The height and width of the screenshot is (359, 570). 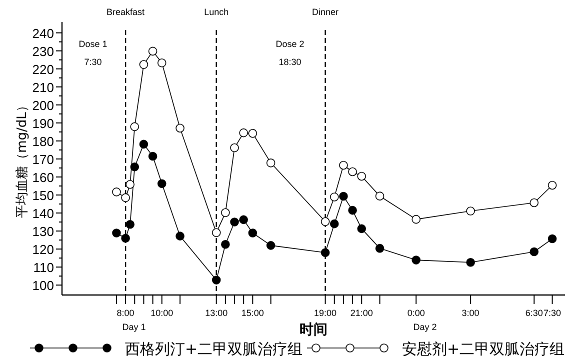 What do you see at coordinates (93, 62) in the screenshot?
I see `annotation: 7:30` at bounding box center [93, 62].